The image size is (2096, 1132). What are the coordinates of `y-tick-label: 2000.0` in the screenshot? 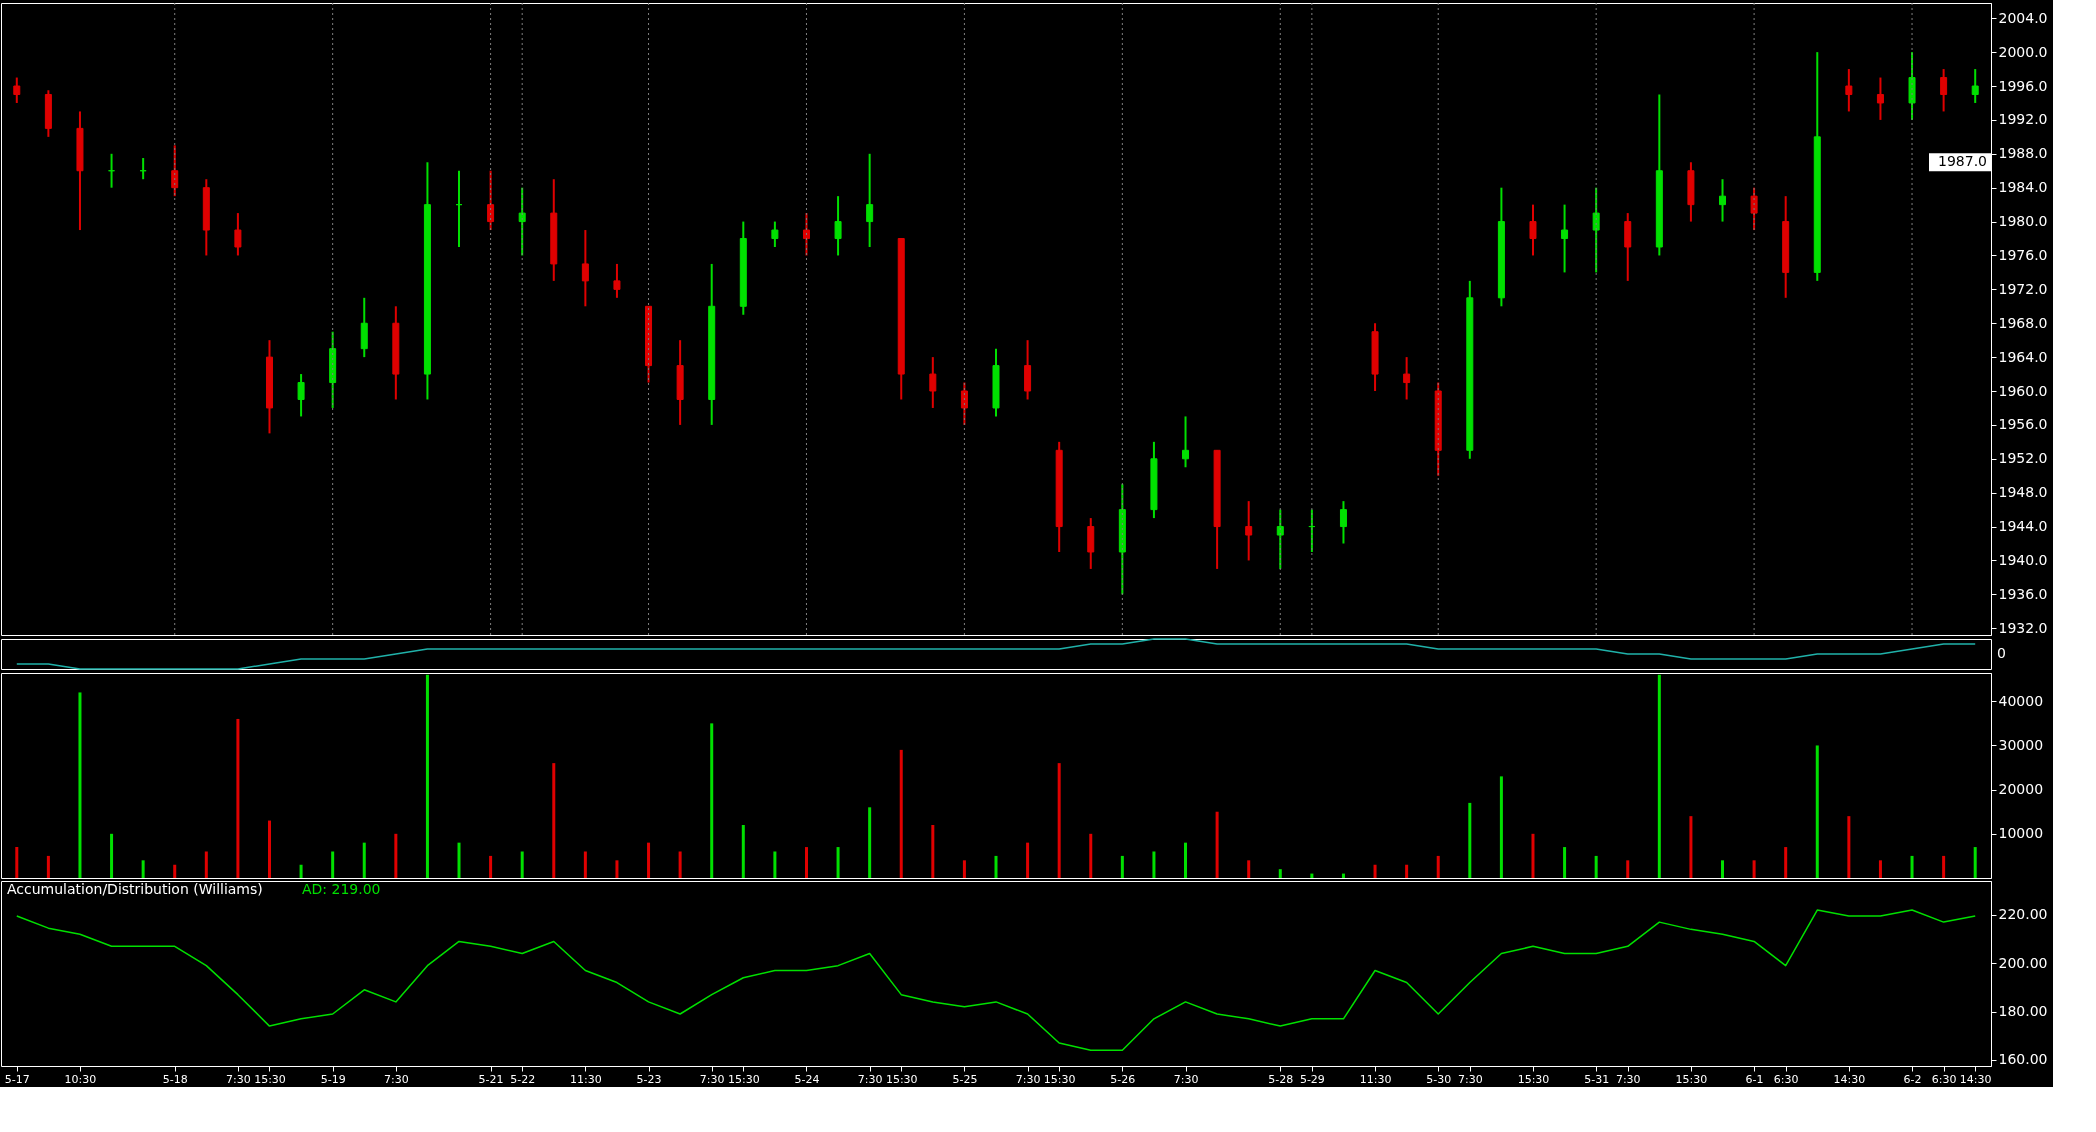 It's located at (2023, 51).